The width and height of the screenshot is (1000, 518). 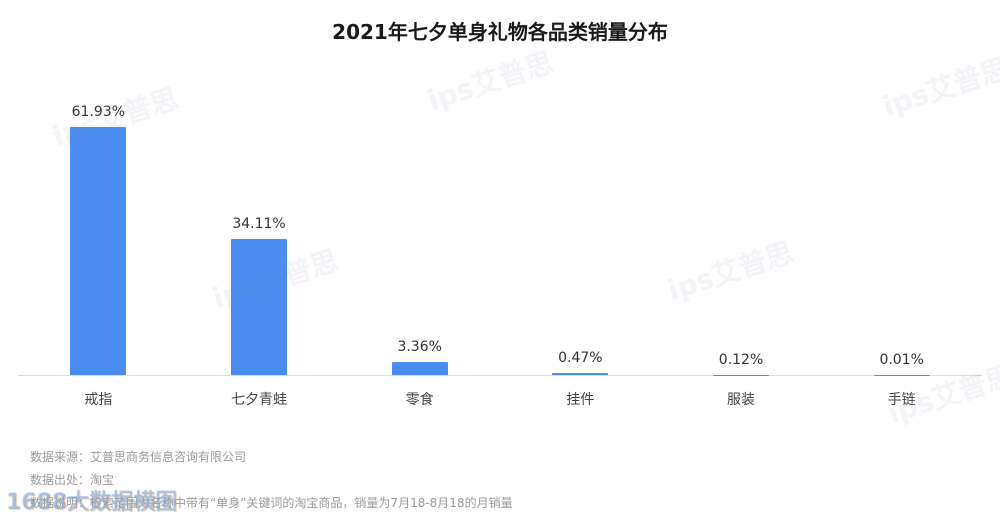 What do you see at coordinates (901, 400) in the screenshot?
I see `category-label: 手链` at bounding box center [901, 400].